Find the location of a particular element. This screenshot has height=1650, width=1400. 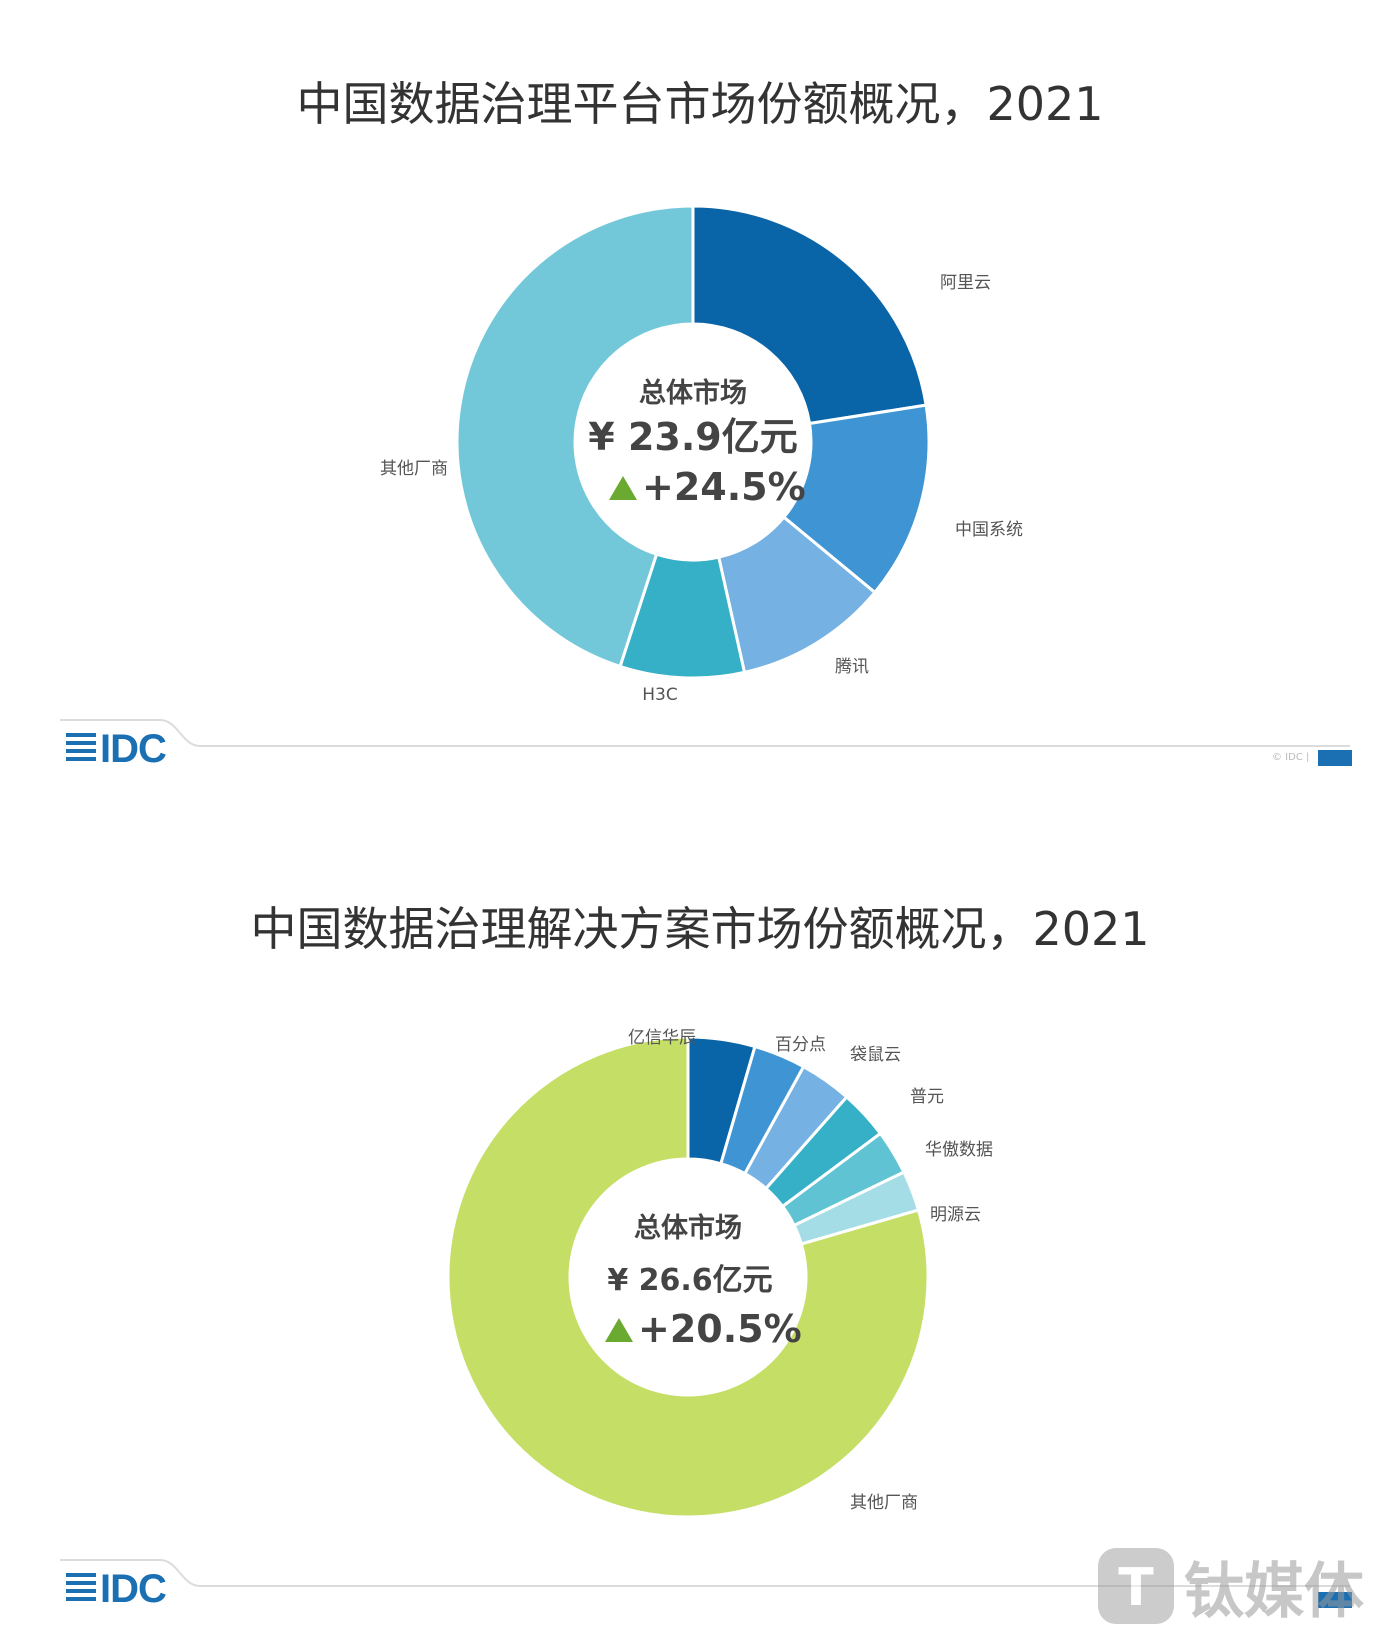

watermark-text: 钛媒体 is located at coordinates (1274, 1592).